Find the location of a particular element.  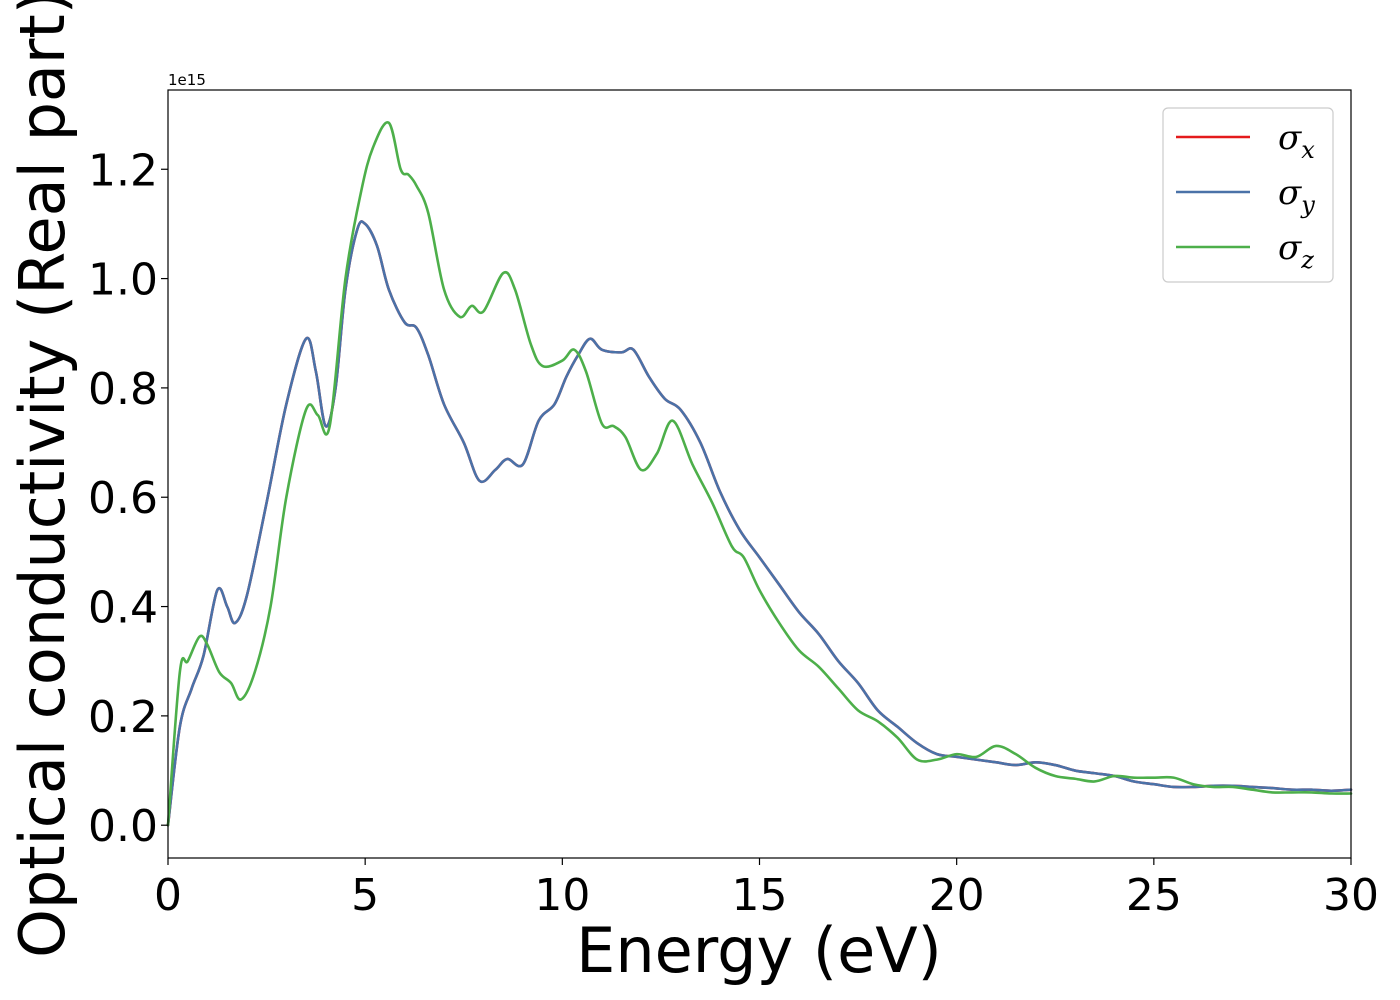

legend-box is located at coordinates (1248, 195).